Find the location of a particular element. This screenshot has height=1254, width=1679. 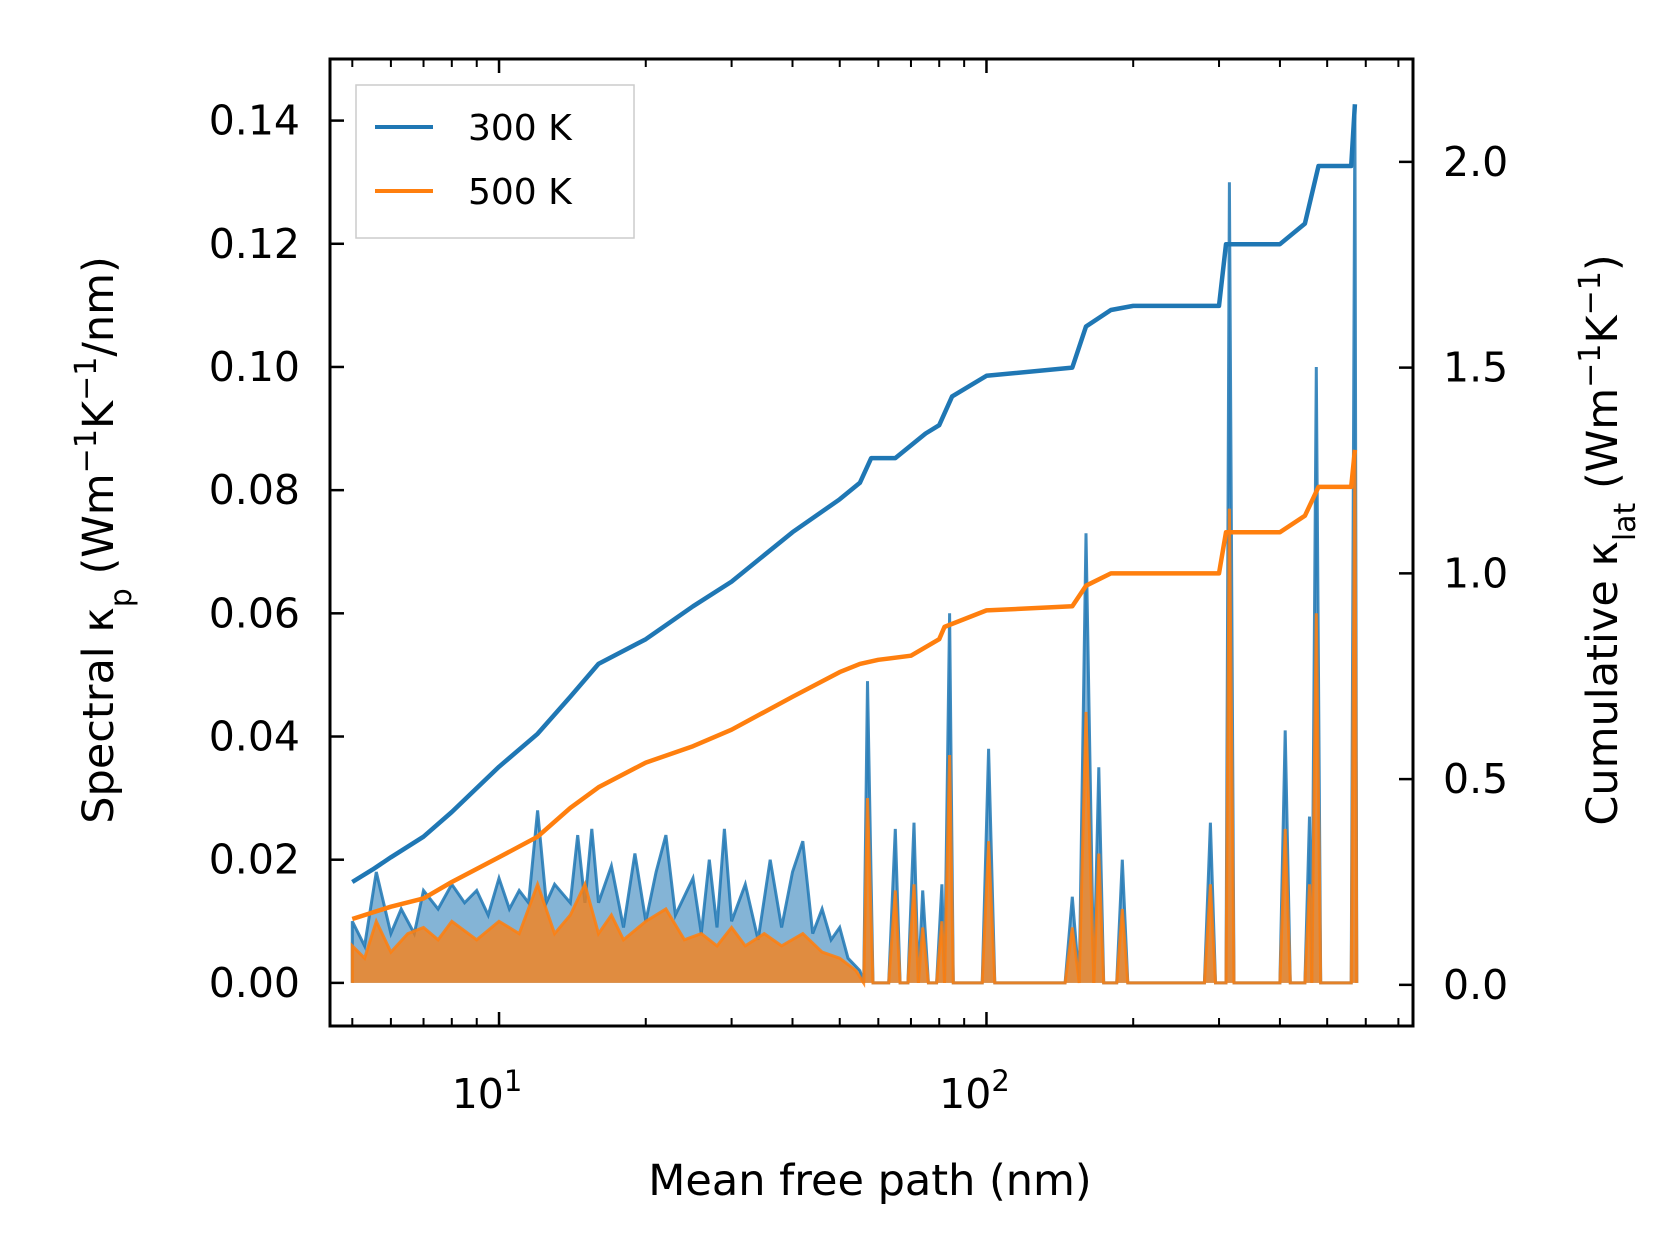

y-left-tick-label: 0.00 is located at coordinates (254, 983).